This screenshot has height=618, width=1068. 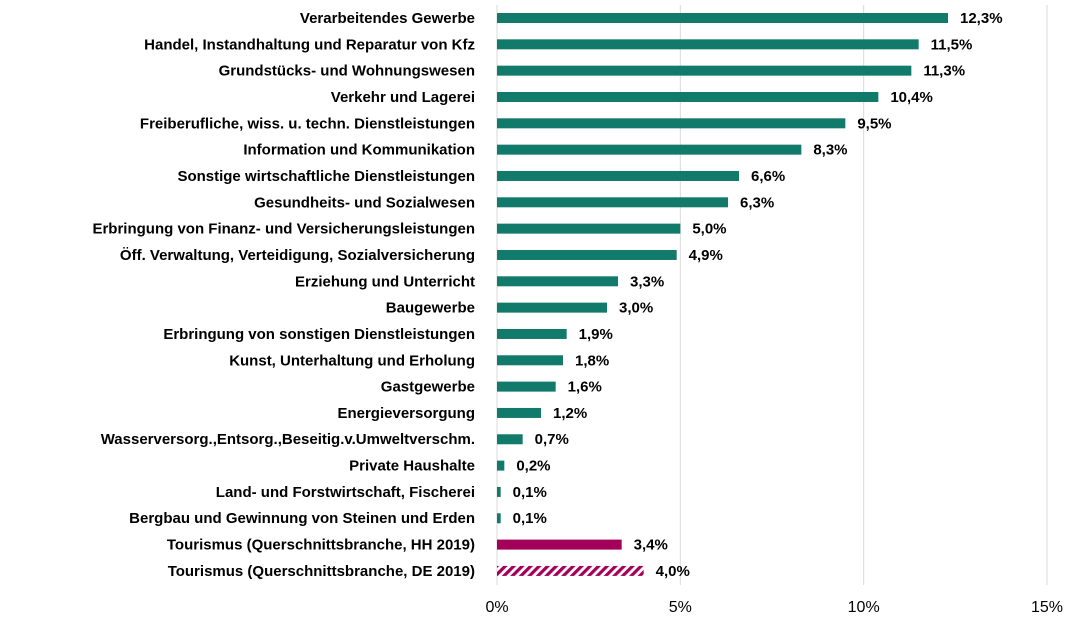 I want to click on value-label: 5,0%, so click(x=709, y=229).